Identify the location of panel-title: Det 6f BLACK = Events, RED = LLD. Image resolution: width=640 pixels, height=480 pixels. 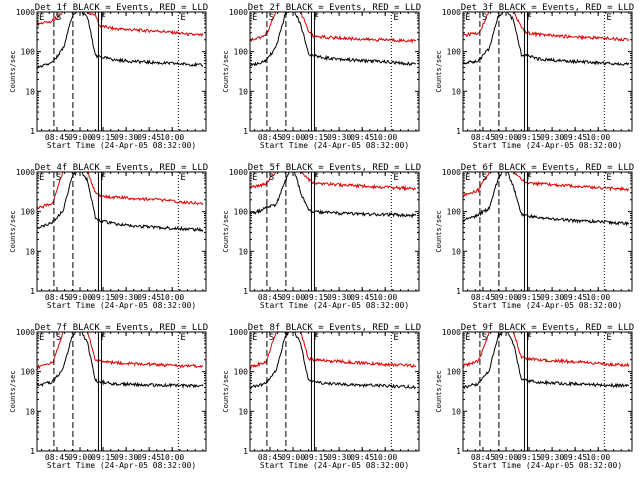
(547, 168).